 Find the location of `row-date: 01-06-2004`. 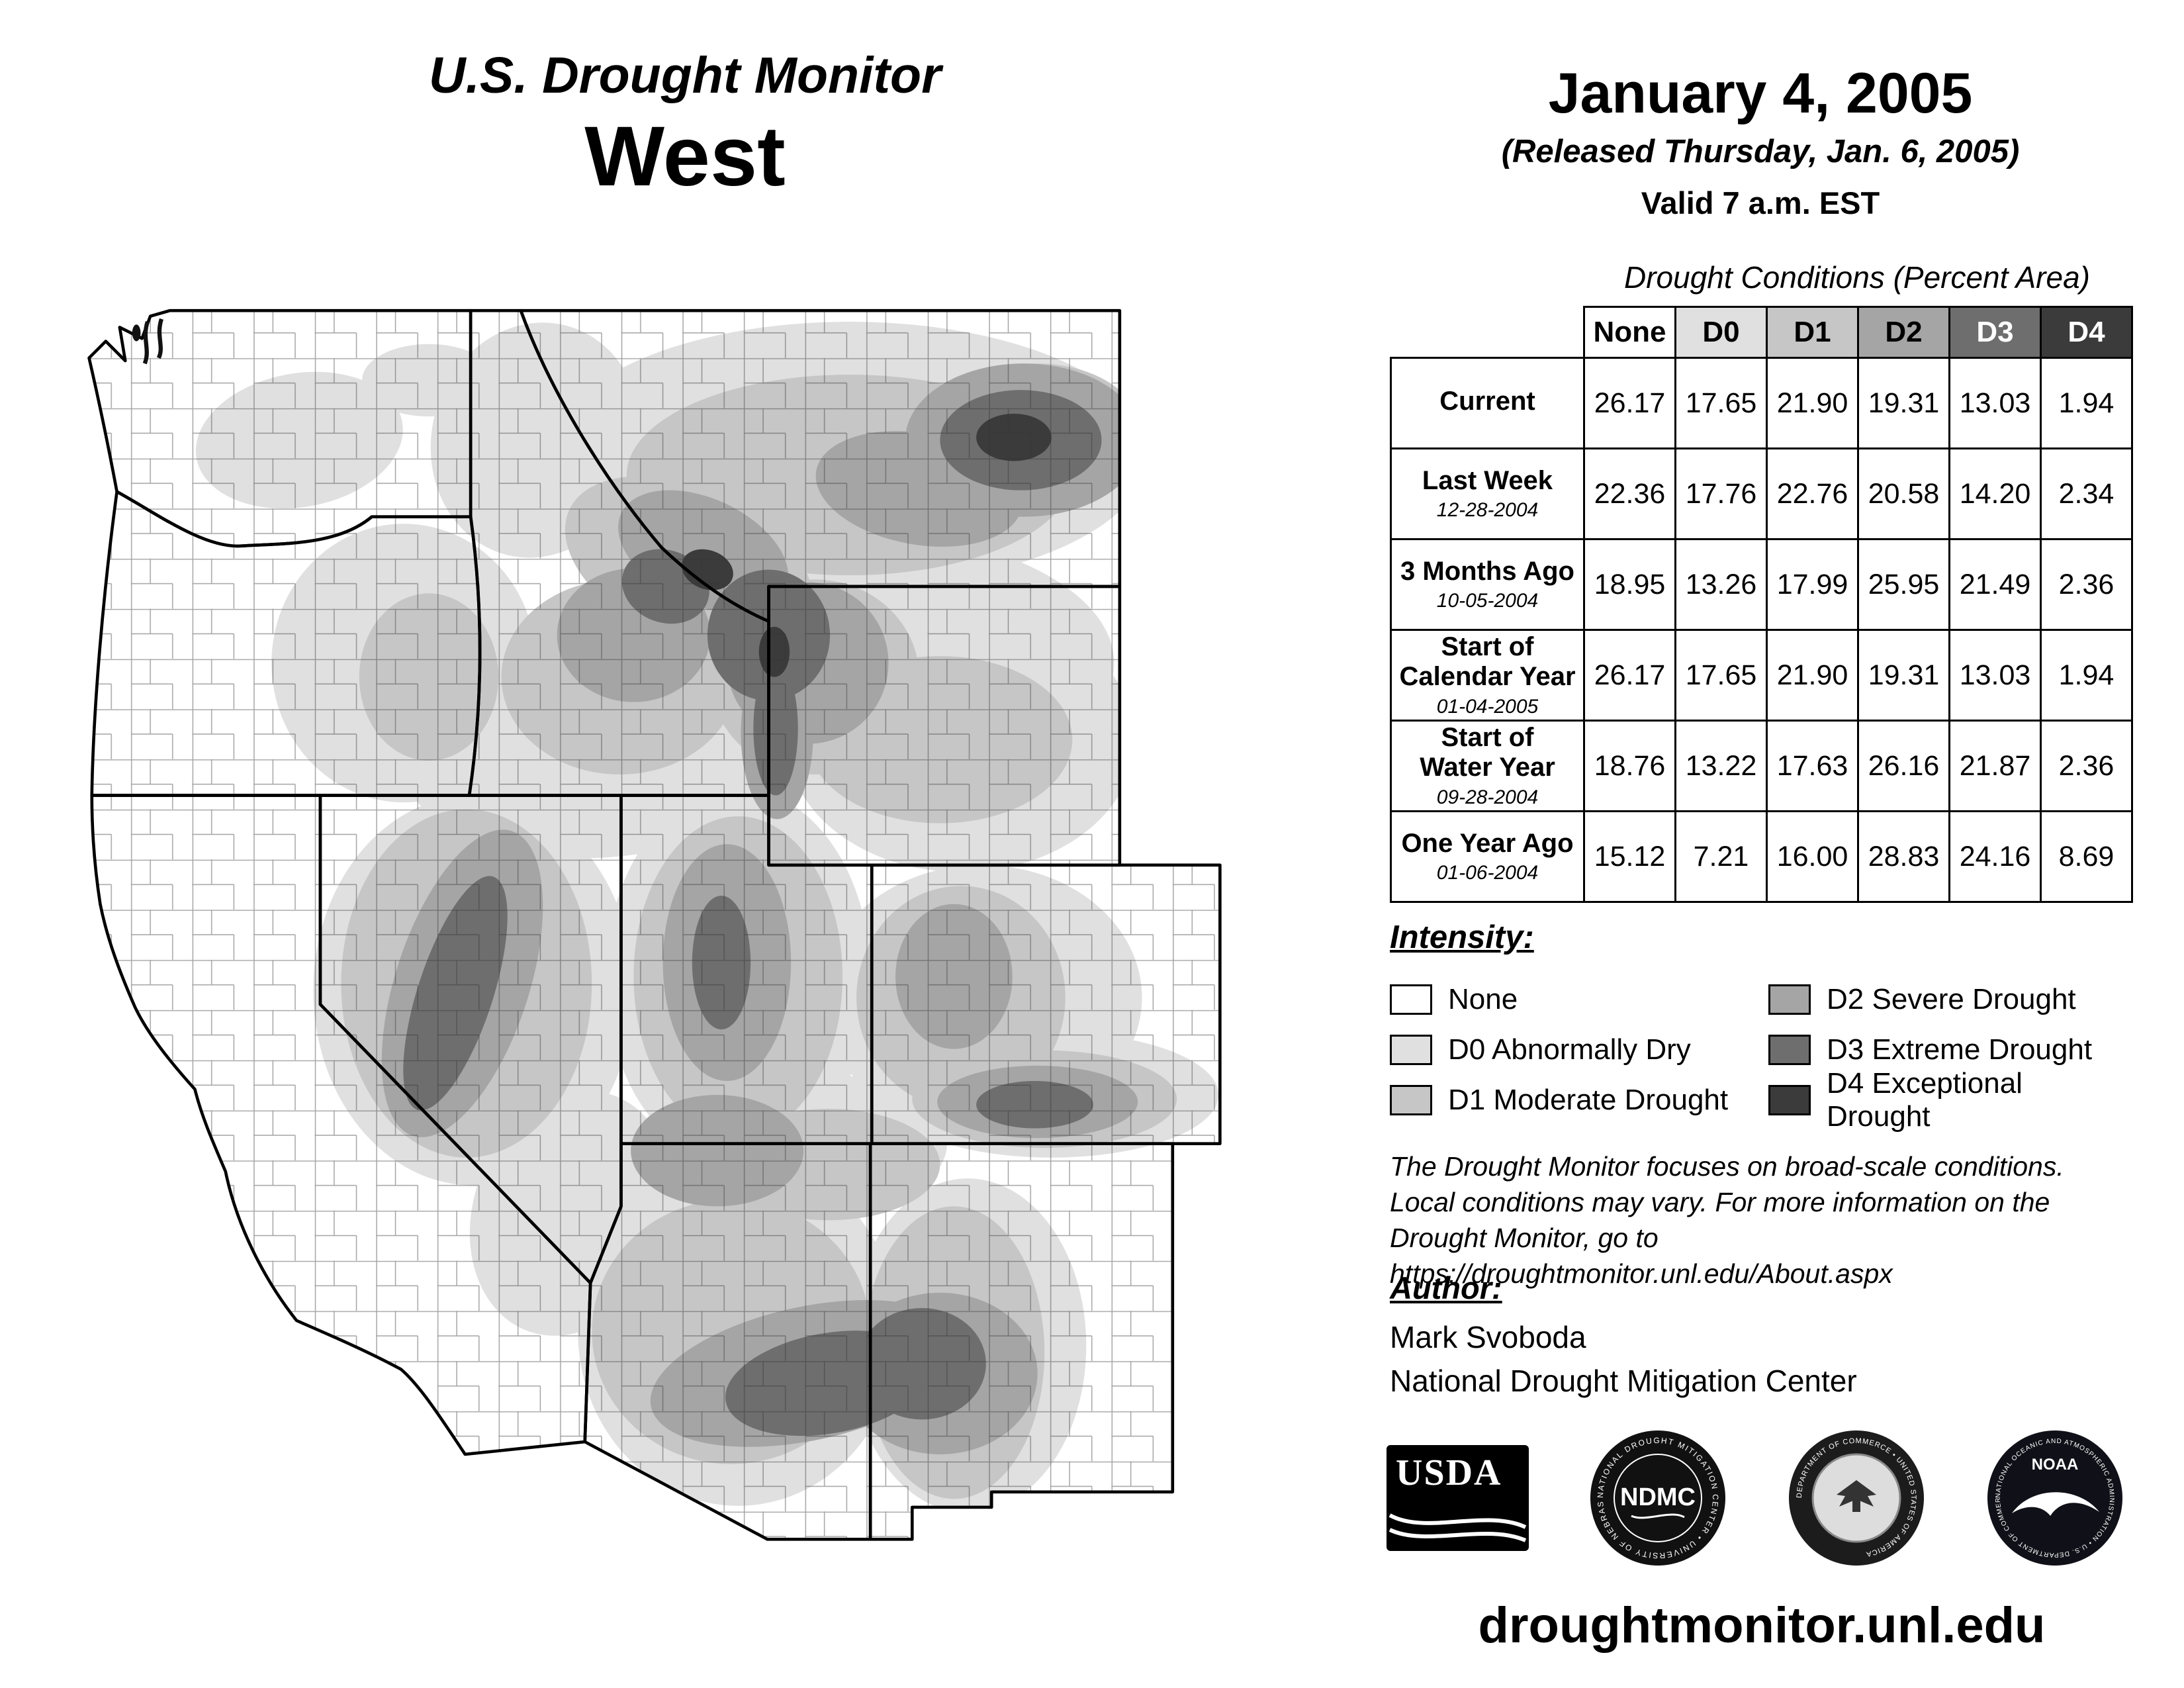

row-date: 01-06-2004 is located at coordinates (1487, 873).